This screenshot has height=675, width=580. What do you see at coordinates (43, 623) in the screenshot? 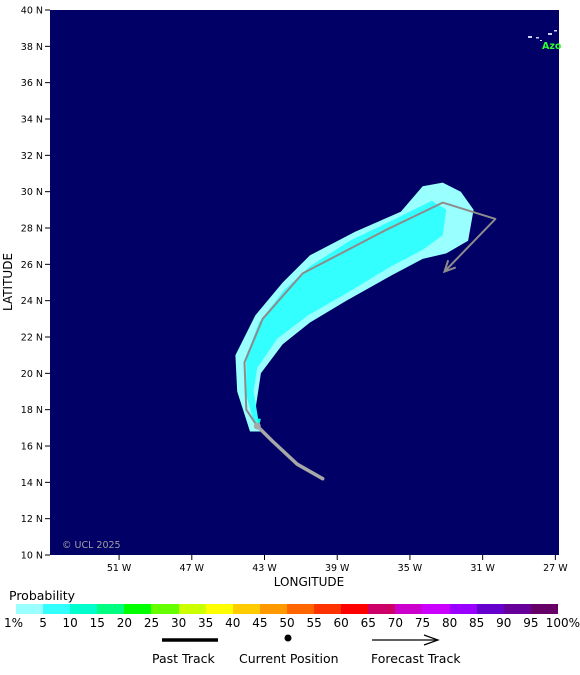
I see `legend-tick-label: 5` at bounding box center [43, 623].